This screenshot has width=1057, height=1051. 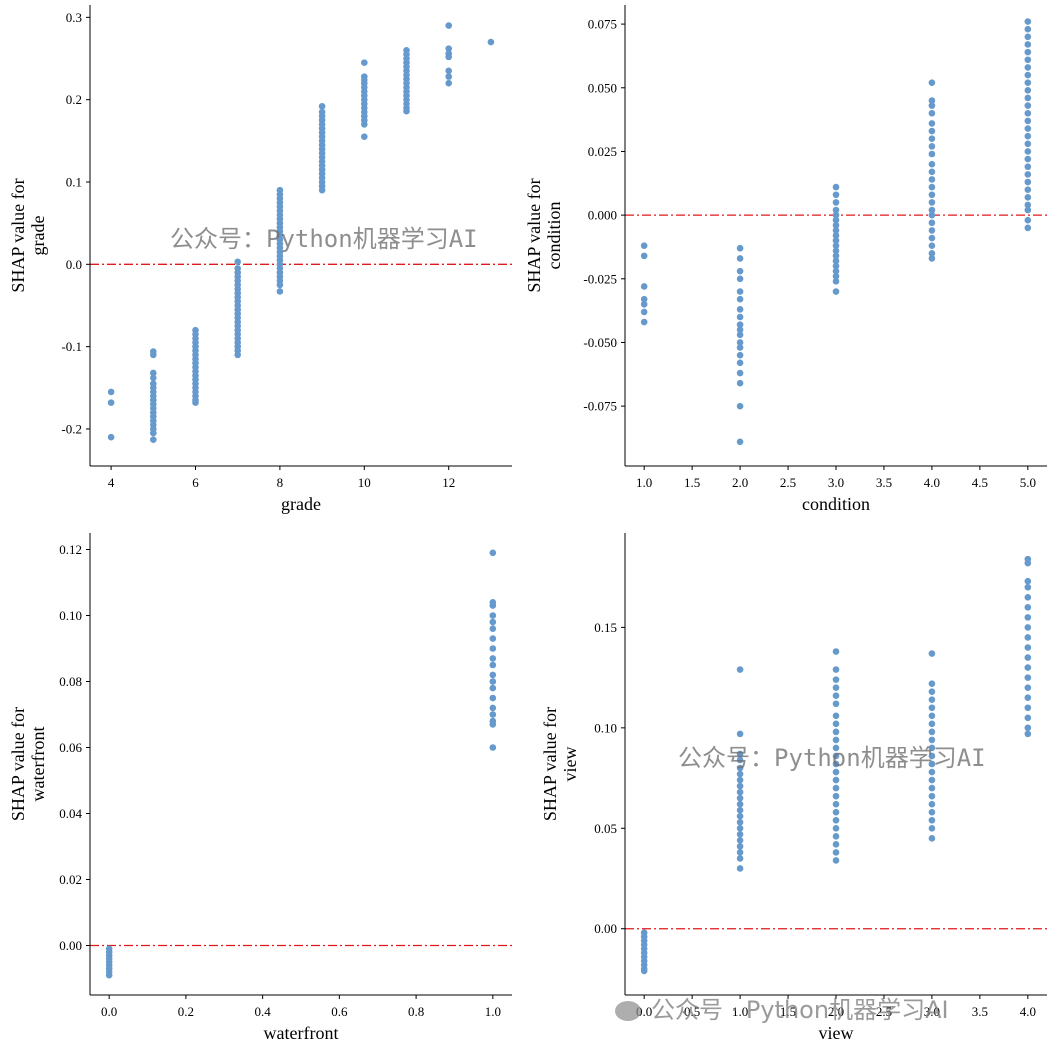 What do you see at coordinates (70, 813) in the screenshot?
I see `y-tick-label: 0.04` at bounding box center [70, 813].